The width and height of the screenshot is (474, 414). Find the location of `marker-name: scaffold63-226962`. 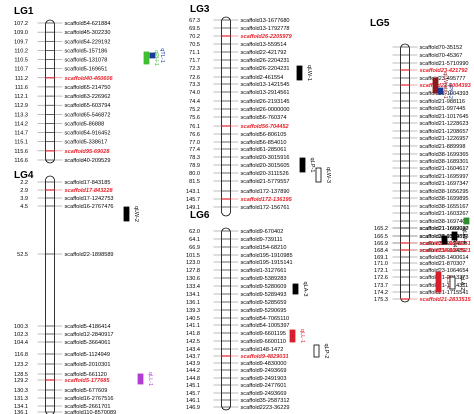

marker-name: scaffold63-226962 is located at coordinates (88, 97).